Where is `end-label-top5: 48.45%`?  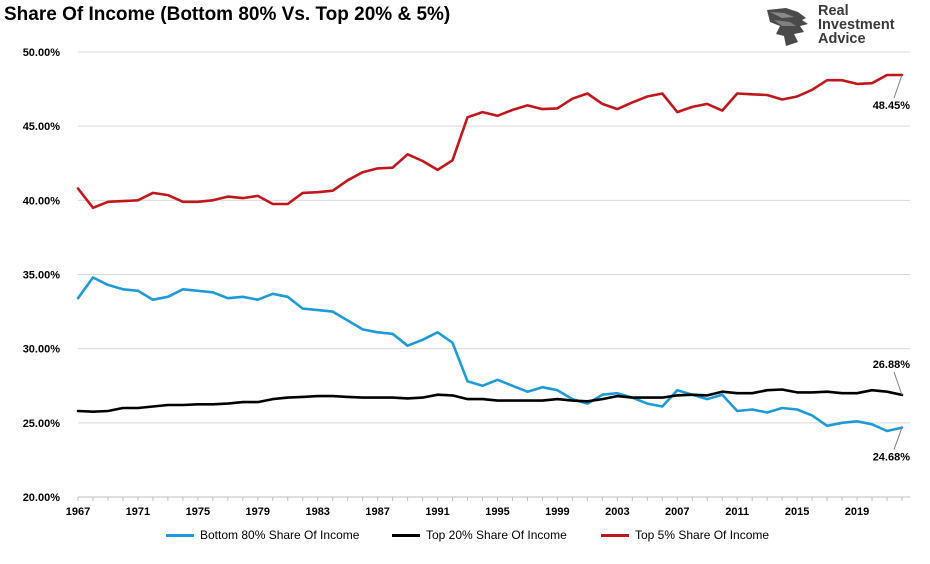 end-label-top5: 48.45% is located at coordinates (892, 106).